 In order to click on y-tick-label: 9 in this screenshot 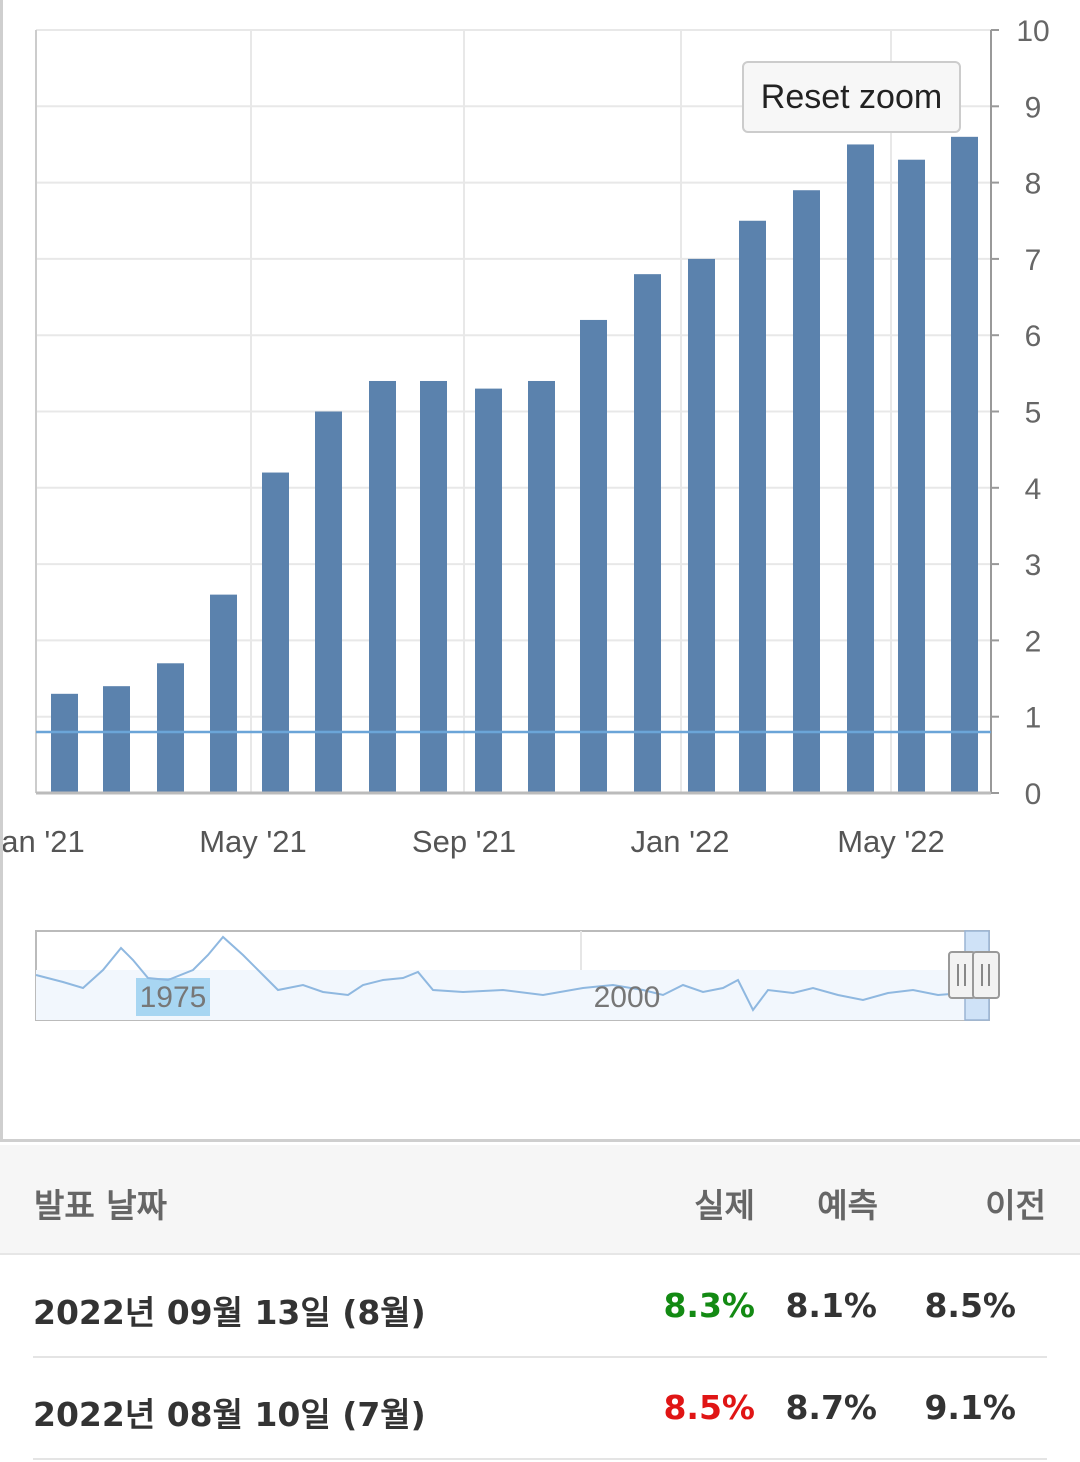, I will do `click(1033, 107)`.